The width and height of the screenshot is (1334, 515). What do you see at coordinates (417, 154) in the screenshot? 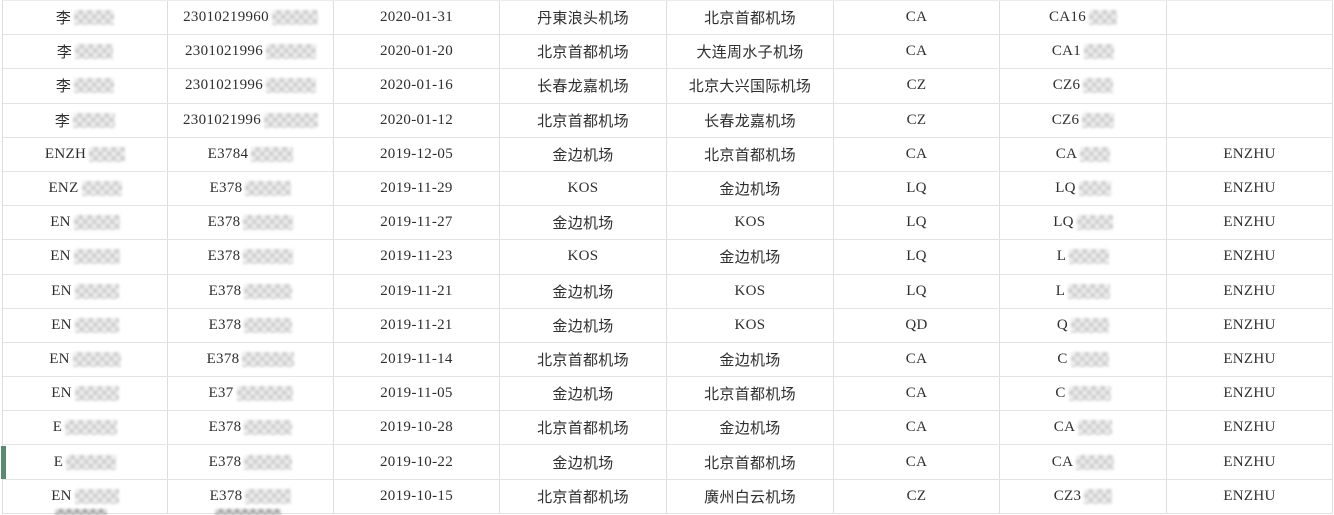
I see `cell-date: 2019-12-05` at bounding box center [417, 154].